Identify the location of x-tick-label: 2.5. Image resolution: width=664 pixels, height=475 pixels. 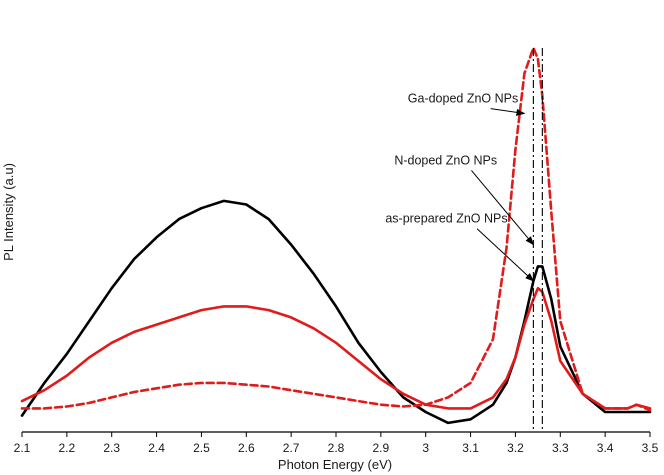
(201, 448).